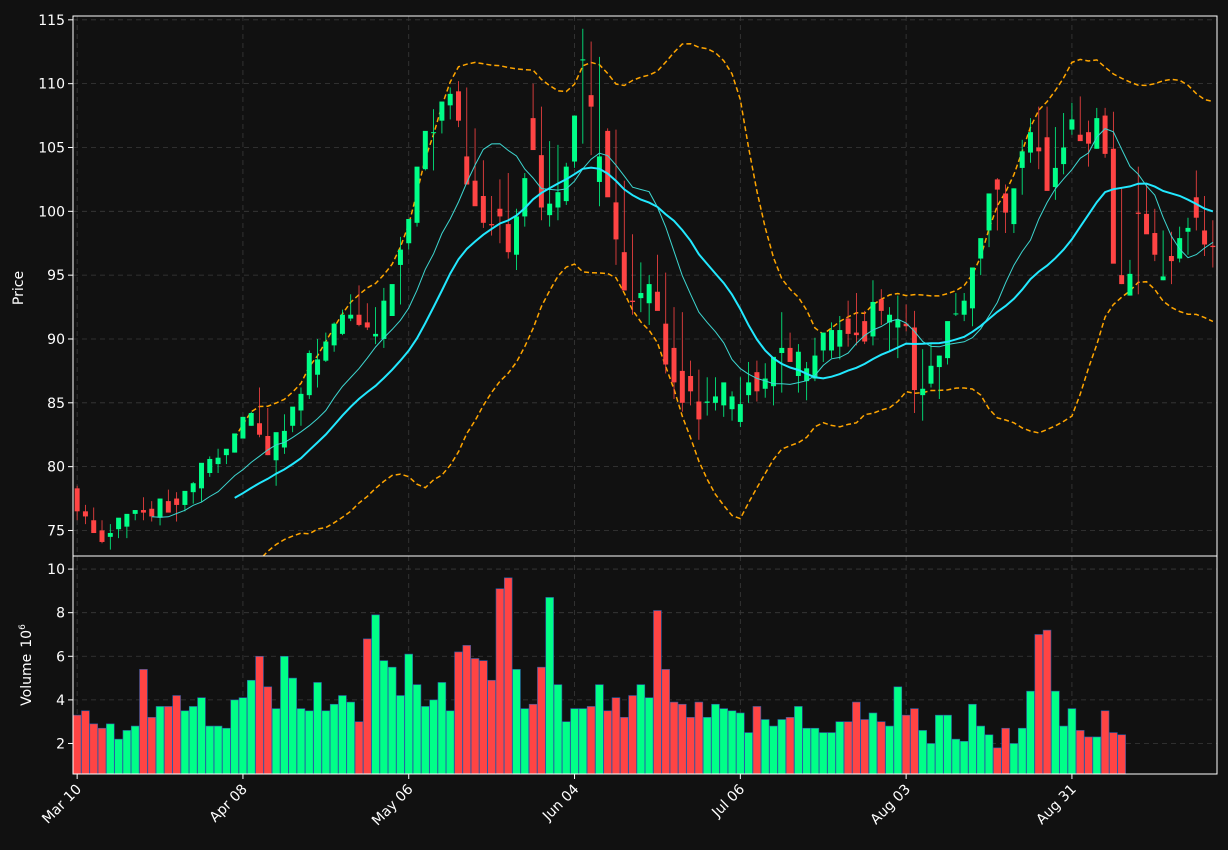 This screenshot has height=850, width=1228. What do you see at coordinates (56, 531) in the screenshot?
I see `price-tick-label: 75` at bounding box center [56, 531].